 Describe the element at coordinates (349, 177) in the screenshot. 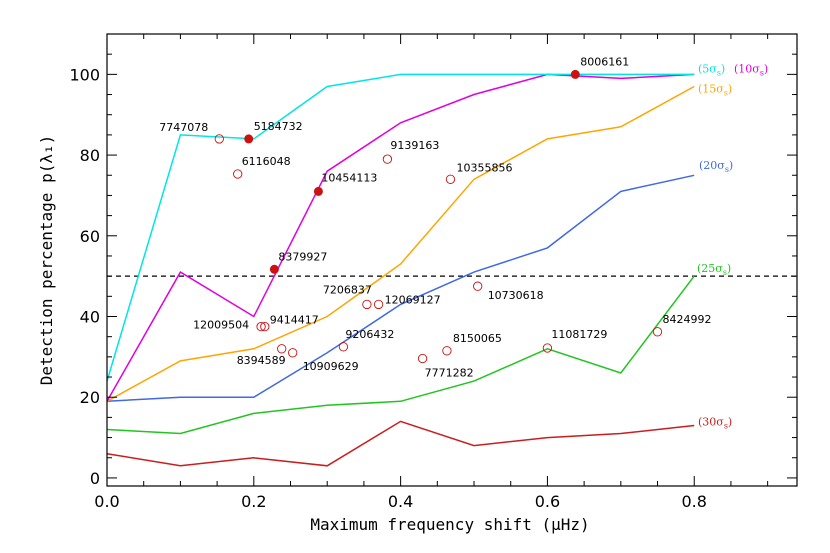

I see `star-label-10454113: 10454113` at that location.